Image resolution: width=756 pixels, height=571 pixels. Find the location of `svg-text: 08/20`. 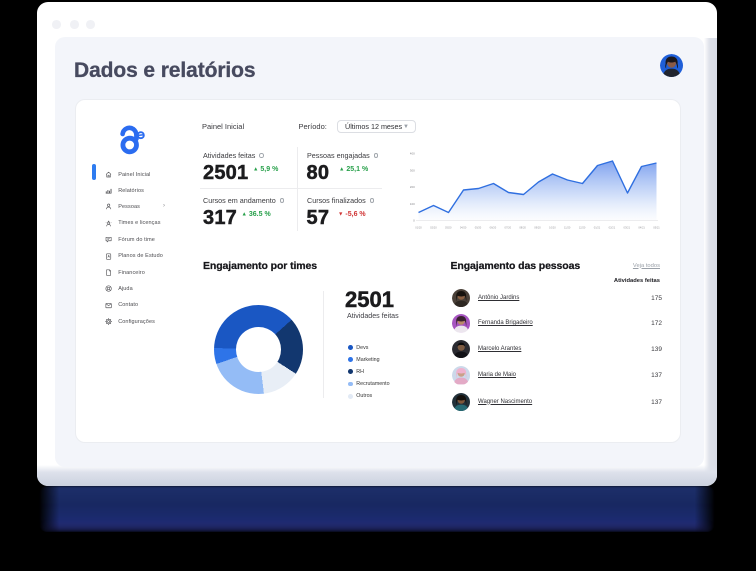

svg-text: 08/20 is located at coordinates (522, 227).